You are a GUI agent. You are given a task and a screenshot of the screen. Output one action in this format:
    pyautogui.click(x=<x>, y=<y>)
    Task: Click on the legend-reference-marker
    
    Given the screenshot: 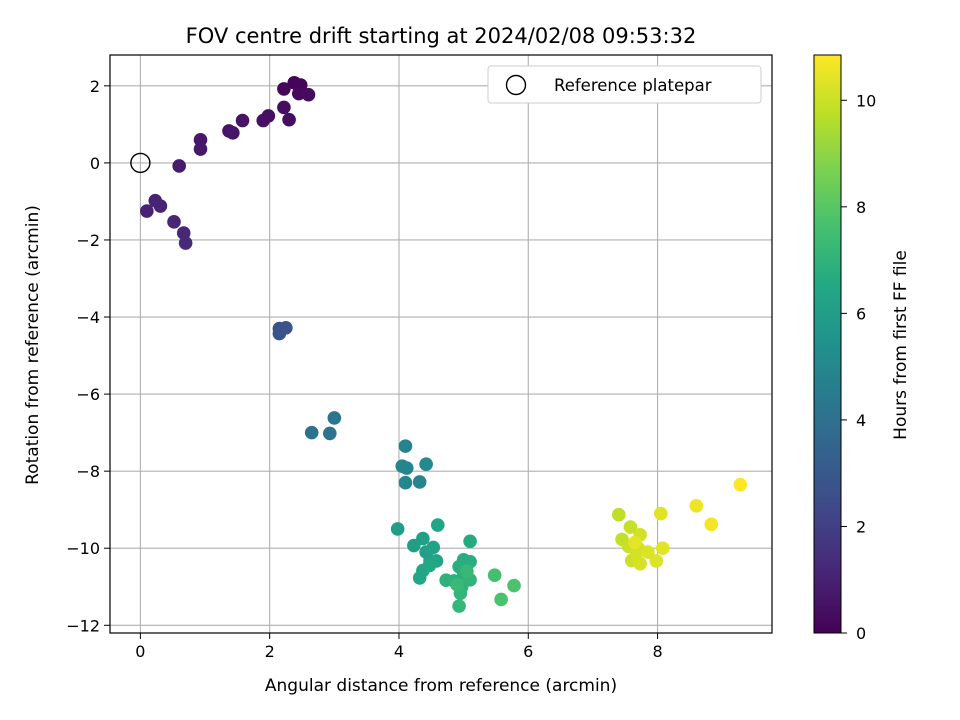 What is the action you would take?
    pyautogui.click(x=516, y=85)
    